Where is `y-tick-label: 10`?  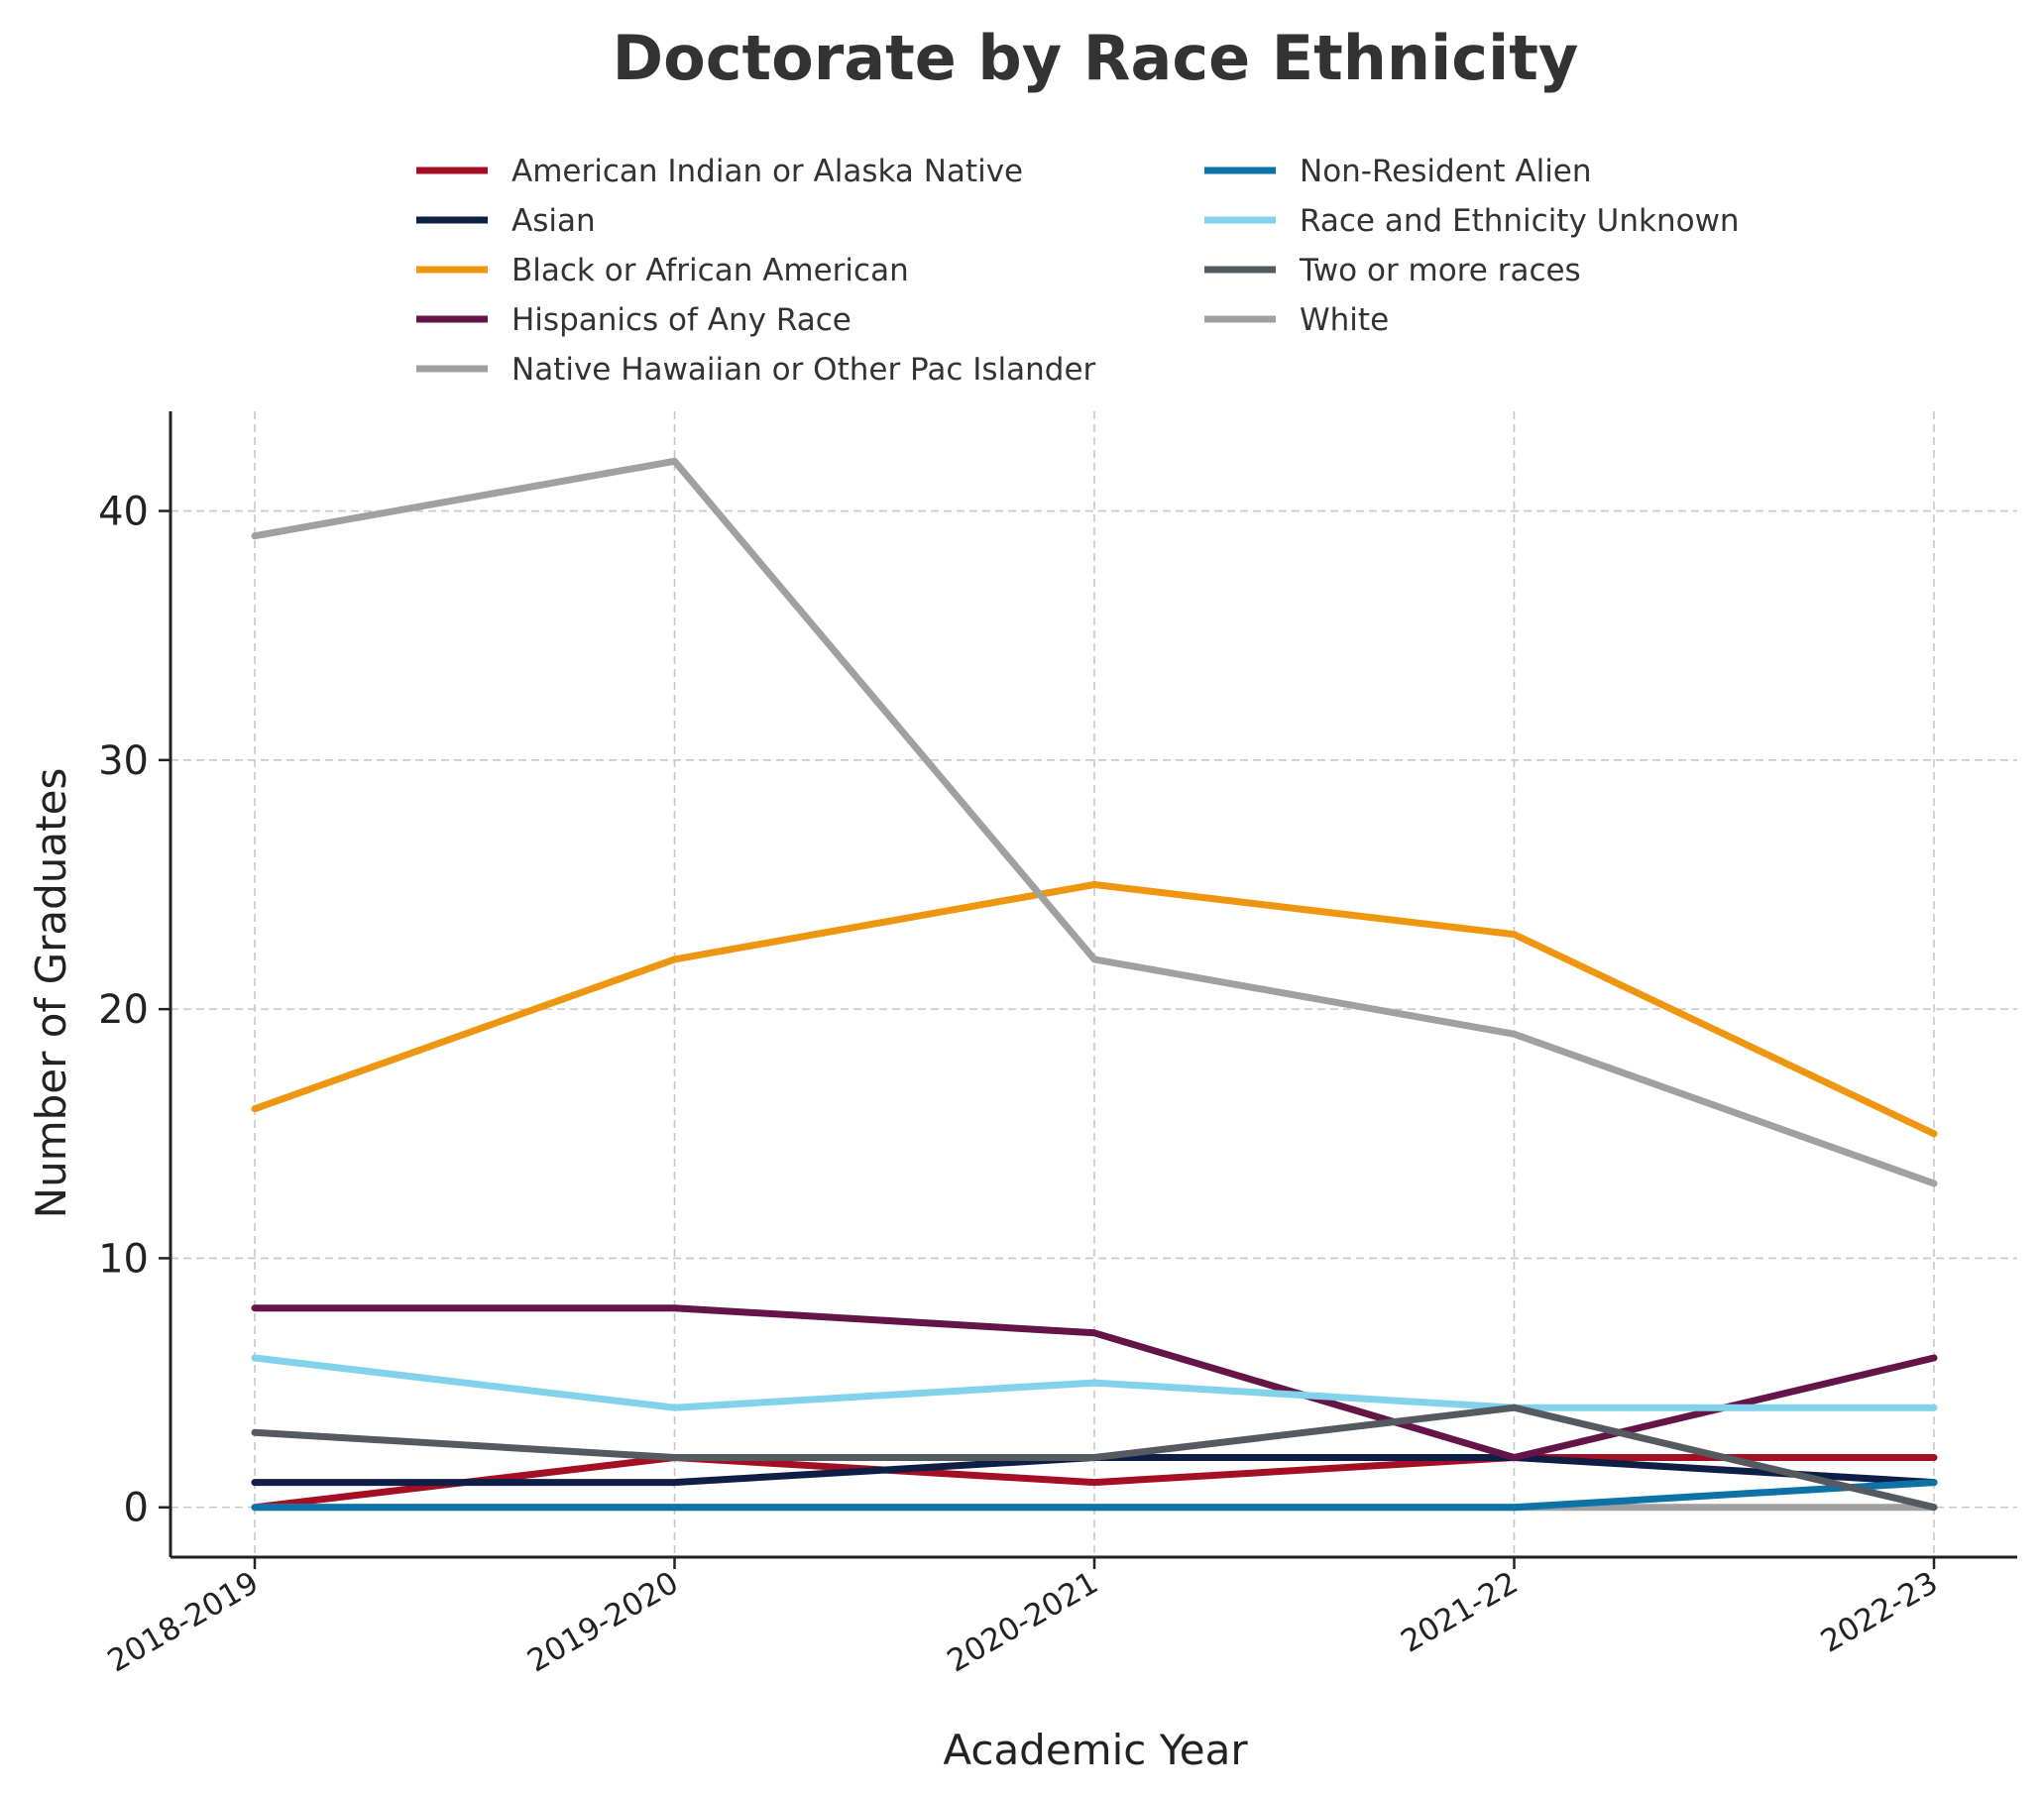
y-tick-label: 10 is located at coordinates (123, 1259).